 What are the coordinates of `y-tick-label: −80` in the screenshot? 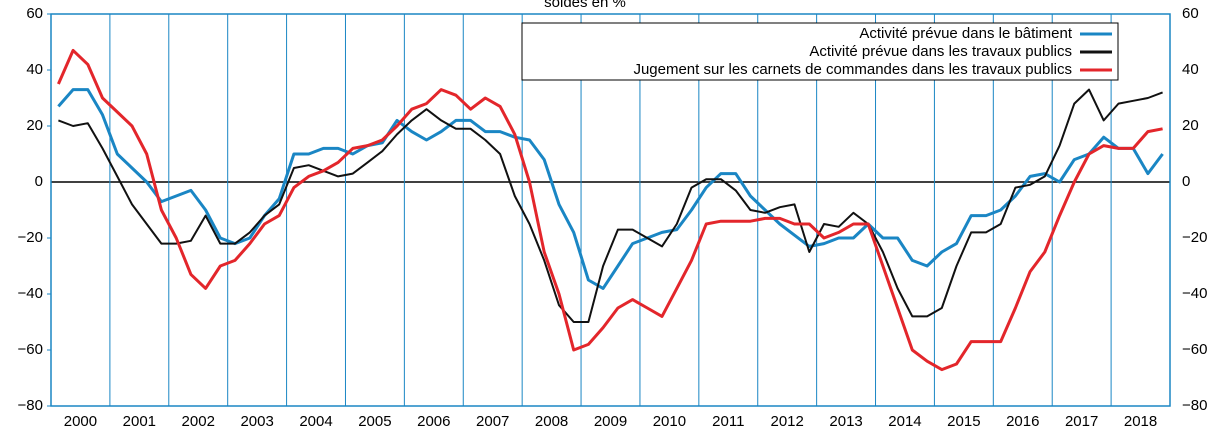 It's located at (30, 405).